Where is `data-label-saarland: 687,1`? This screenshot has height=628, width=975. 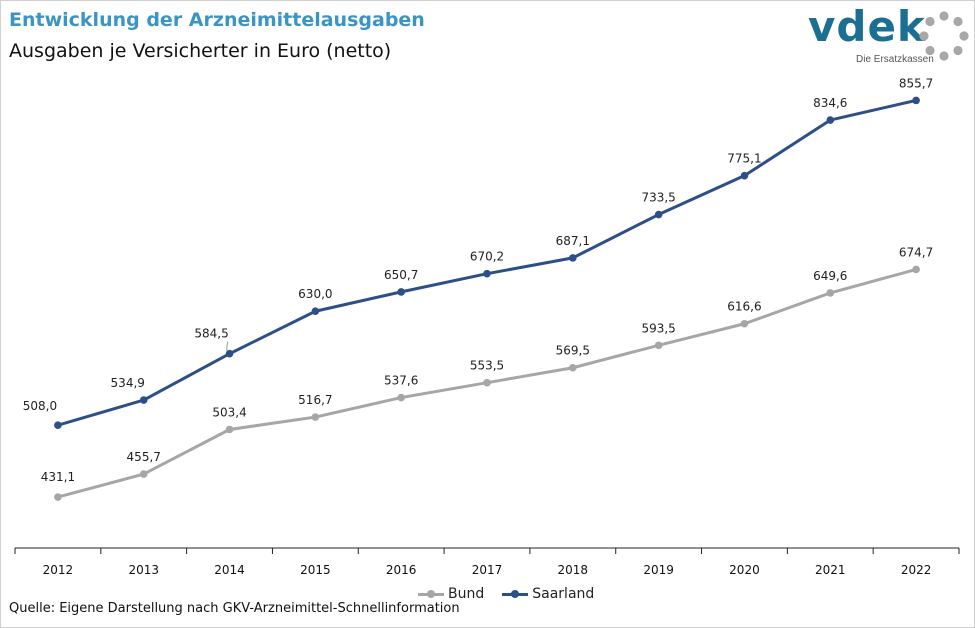
data-label-saarland: 687,1 is located at coordinates (573, 241).